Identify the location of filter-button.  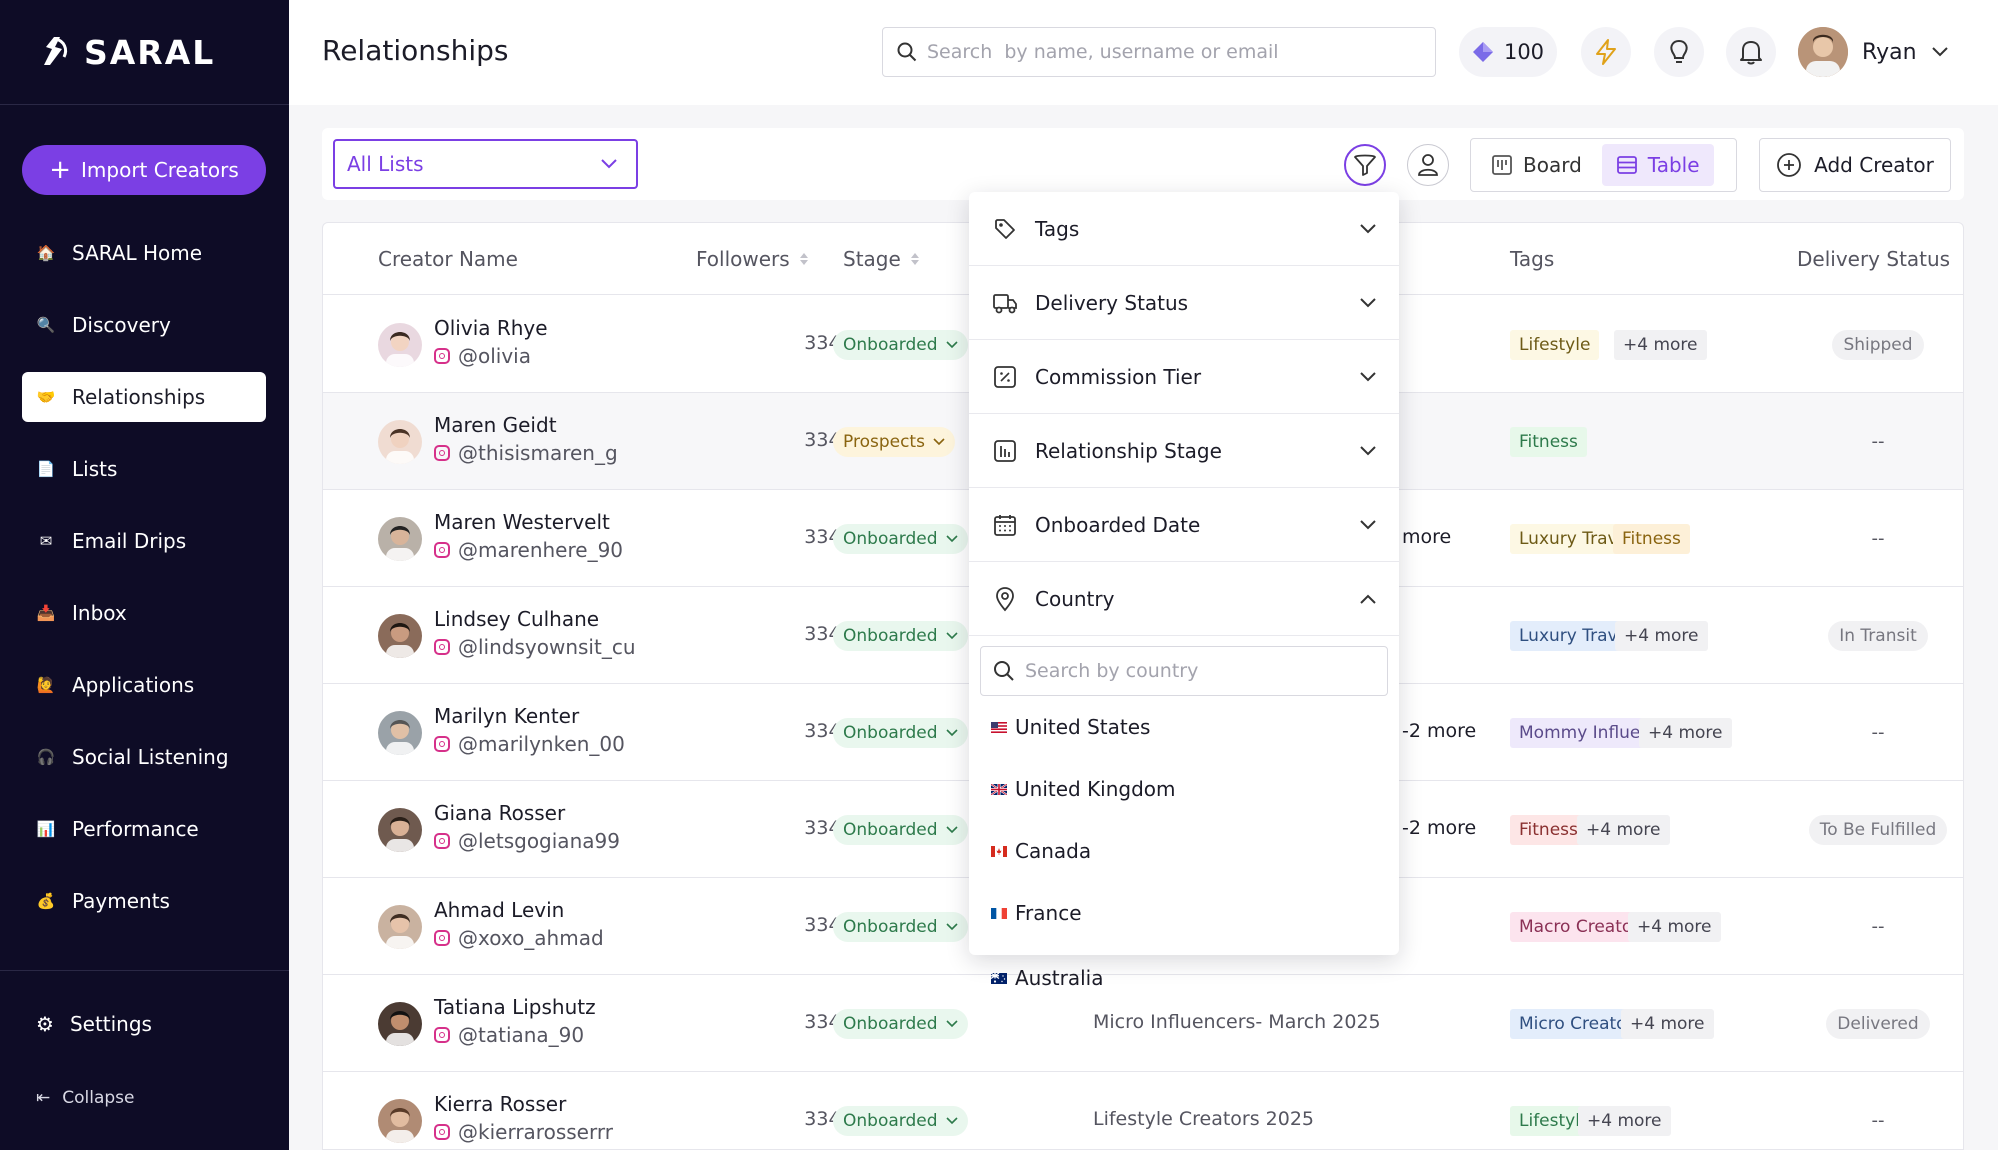
(1365, 165).